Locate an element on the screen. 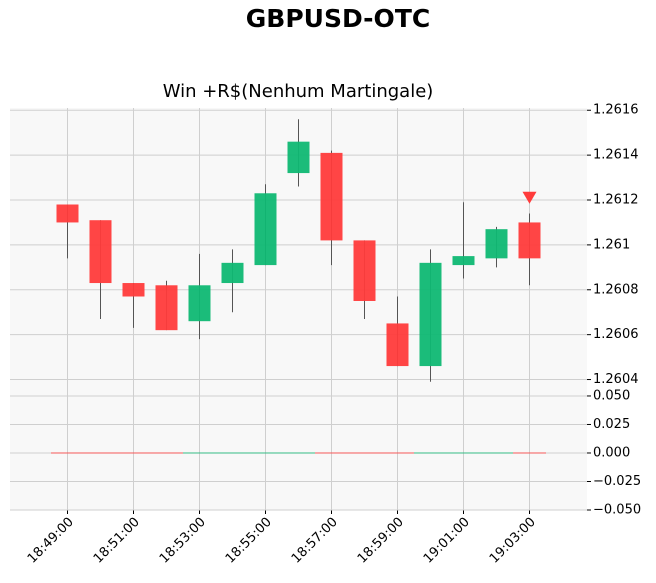  y-tick-label: 1.261 is located at coordinates (611, 244).